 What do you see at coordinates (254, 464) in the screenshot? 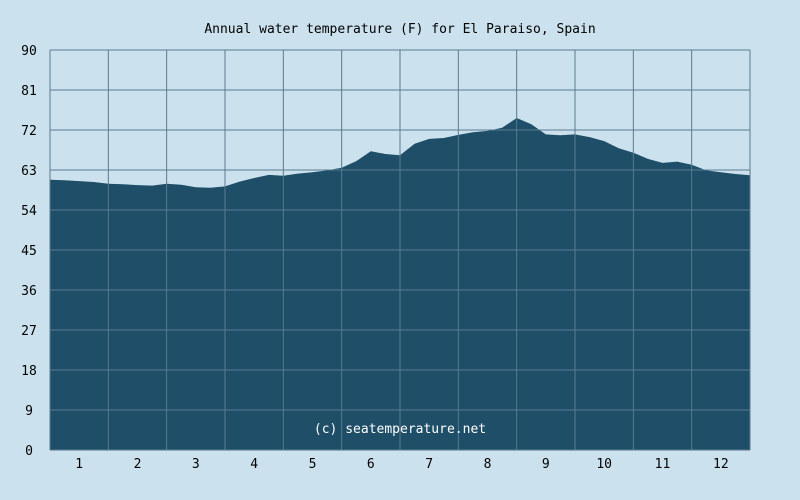
I see `x-tick-label: 4` at bounding box center [254, 464].